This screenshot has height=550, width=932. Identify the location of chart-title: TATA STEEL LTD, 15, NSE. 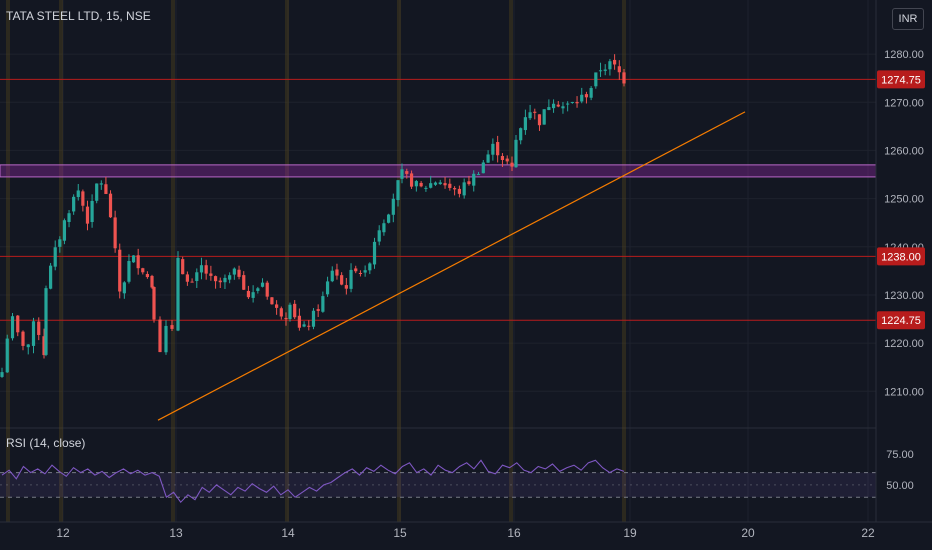
(78, 16).